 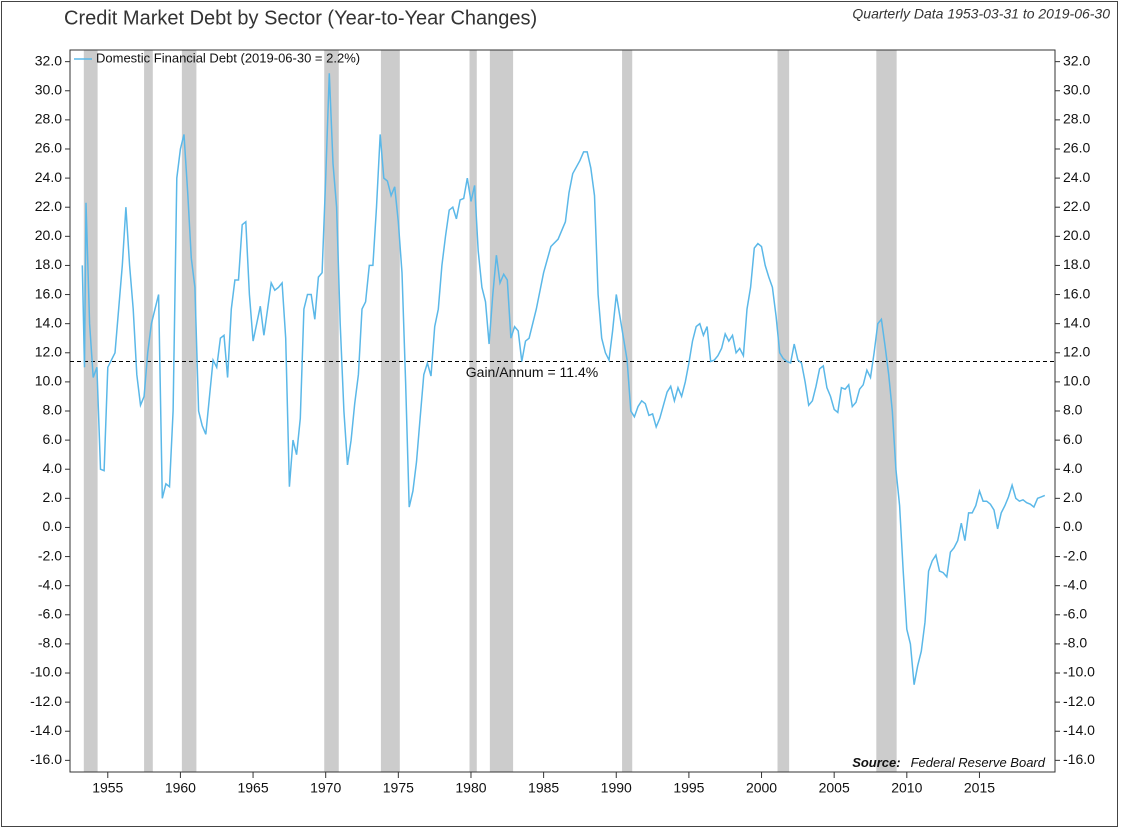 I want to click on y-tick-label: 32.0, so click(x=48, y=60).